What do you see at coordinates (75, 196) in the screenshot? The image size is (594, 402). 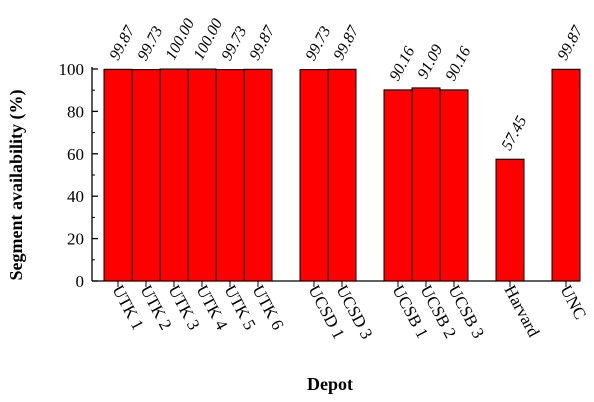 I see `y-tick-label-40: 40` at bounding box center [75, 196].